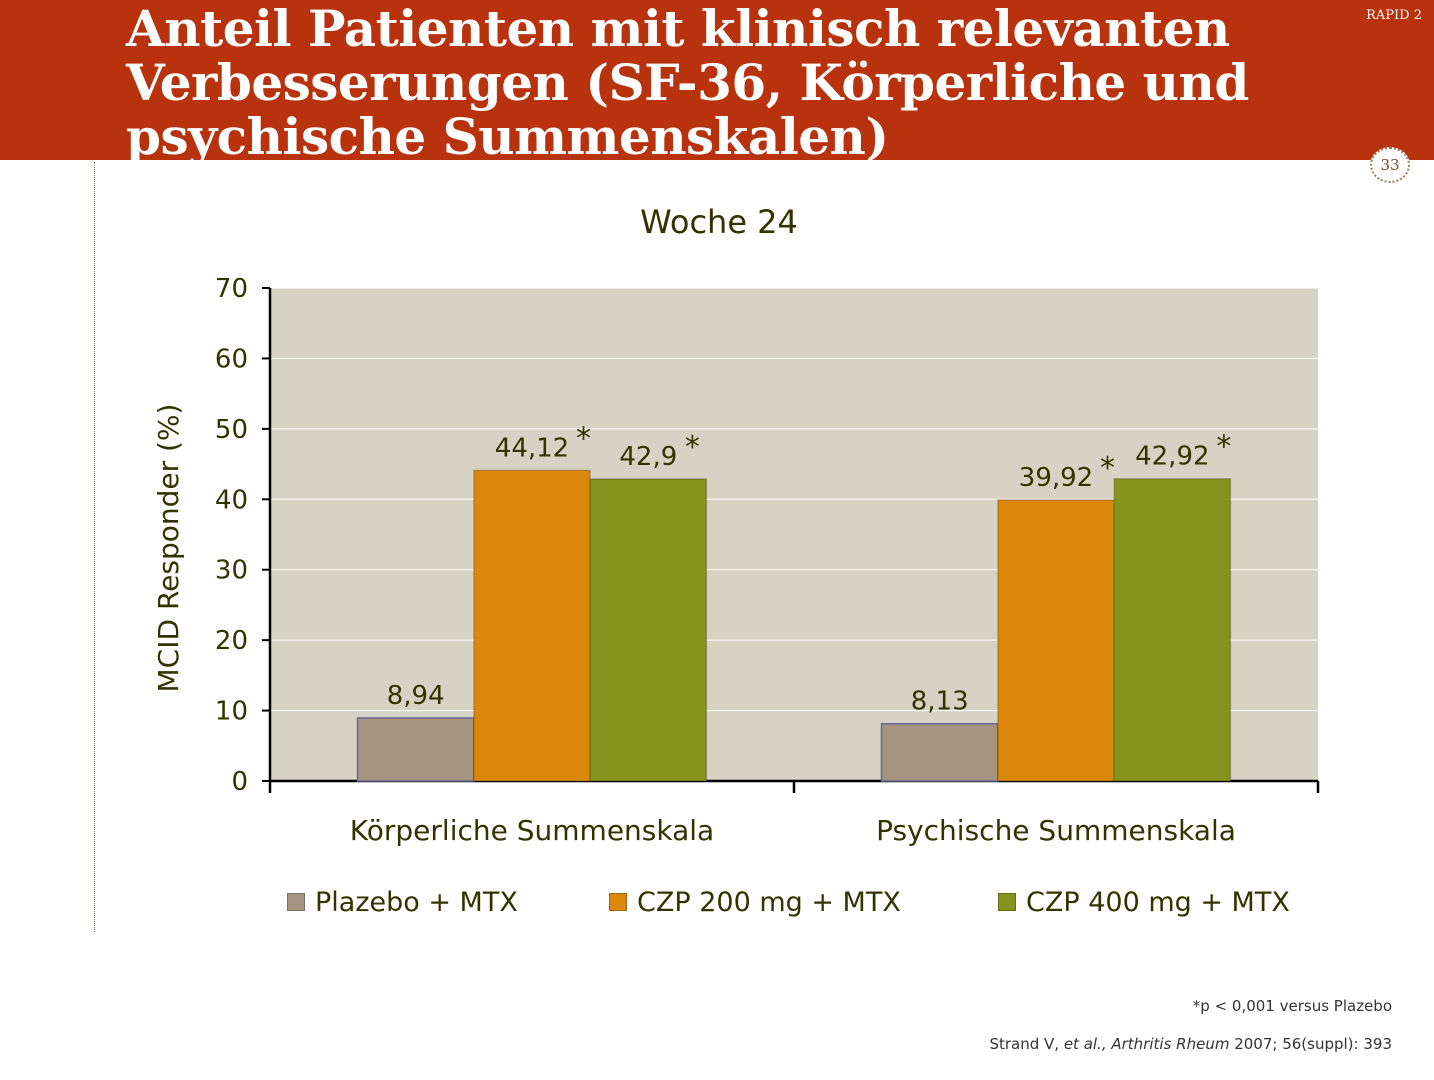 The height and width of the screenshot is (1080, 1434). I want to click on legend-swatch-czp200, so click(618, 902).